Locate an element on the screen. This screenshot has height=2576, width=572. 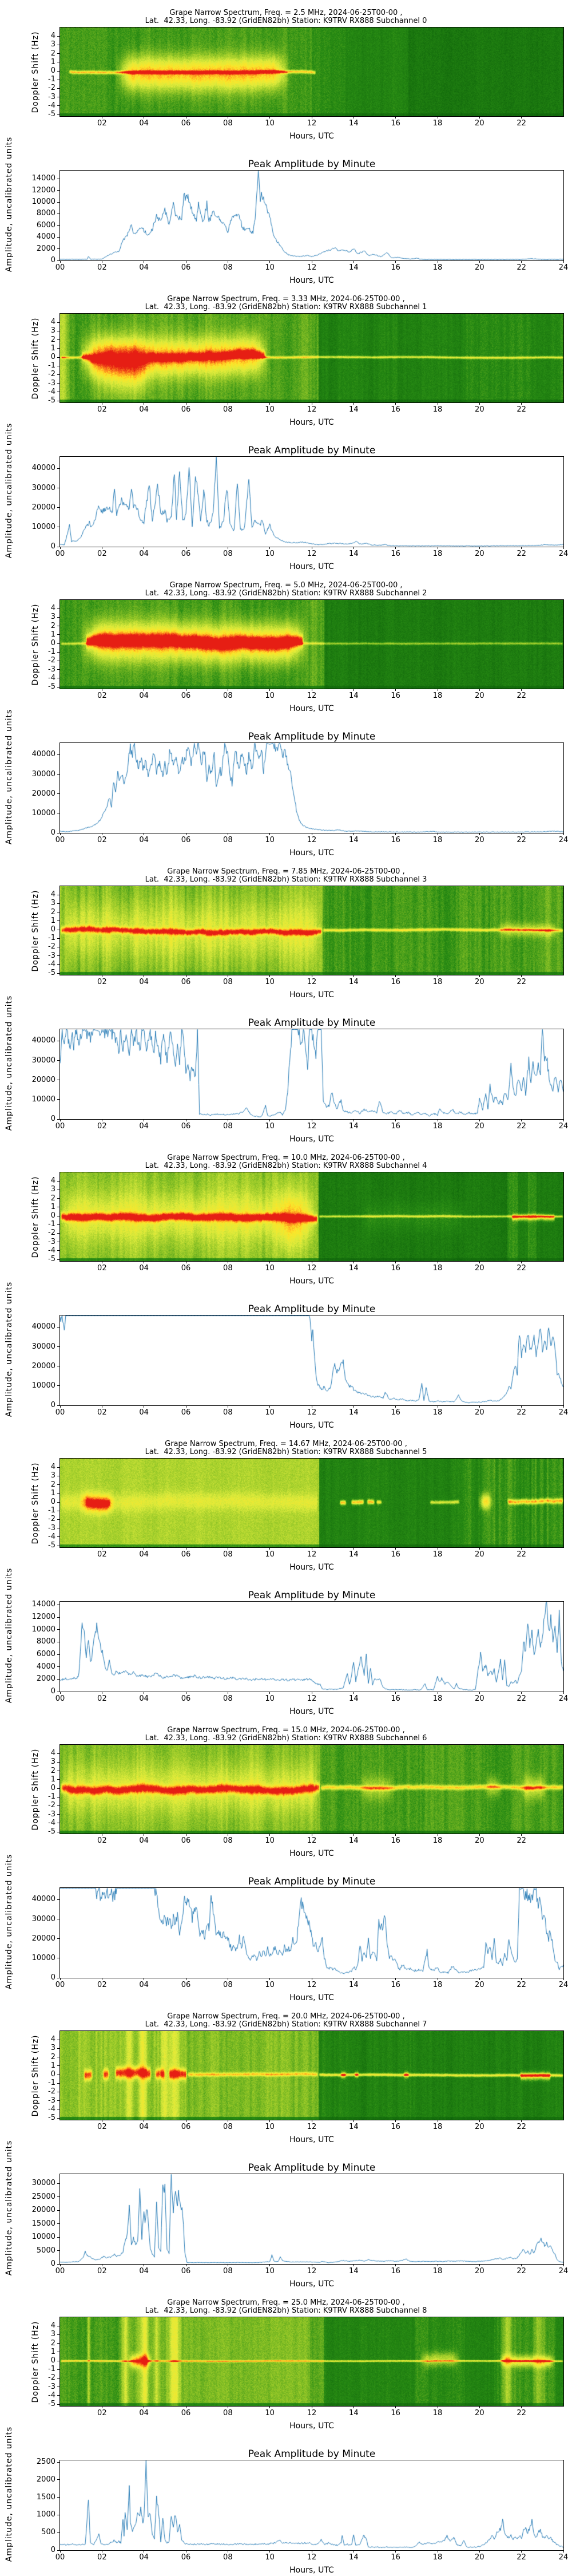
spectro-ytick-label: -4 is located at coordinates (51, 677).